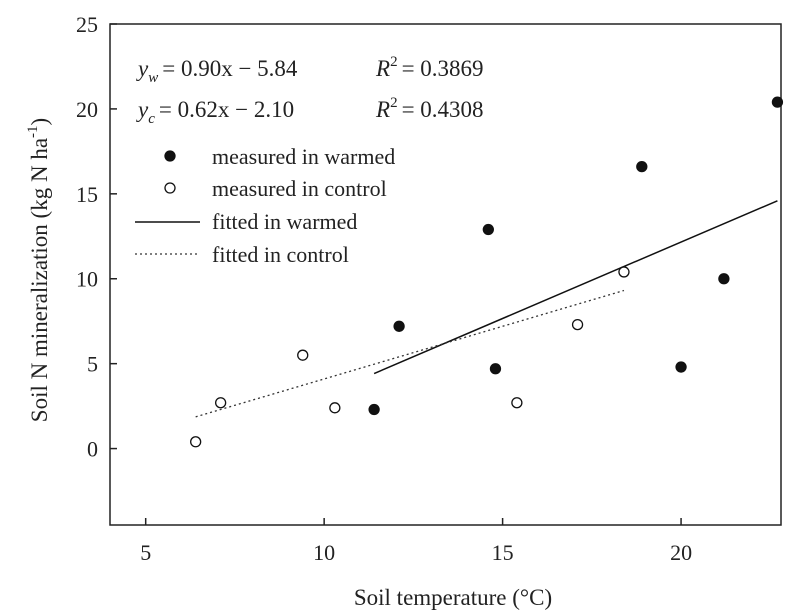 This screenshot has width=801, height=612. Describe the element at coordinates (145, 552) in the screenshot. I see `x-tick-label: 5` at that location.